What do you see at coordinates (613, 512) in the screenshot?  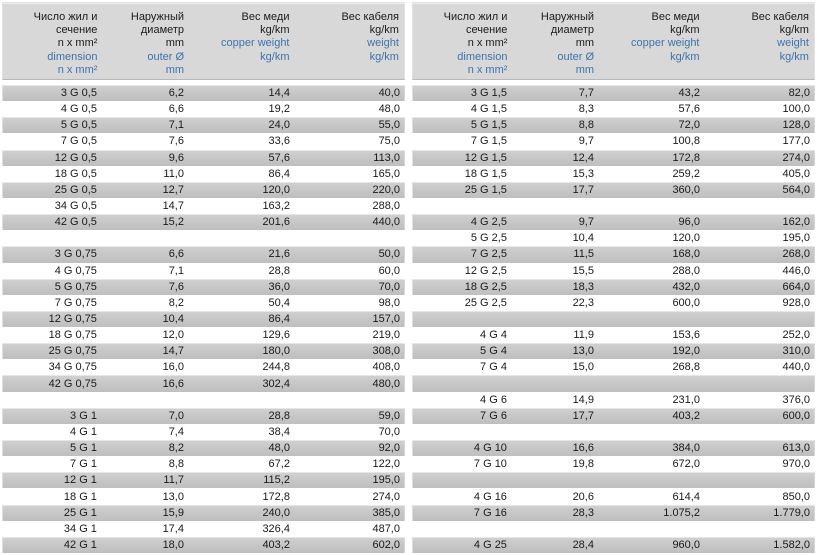 I see `table-row: 7 G 16 28,3 1.075,2 1.779,0` at bounding box center [613, 512].